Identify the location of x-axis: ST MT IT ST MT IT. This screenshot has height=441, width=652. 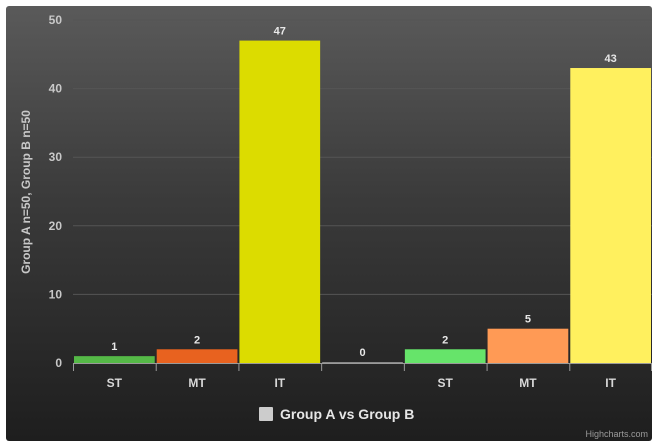
(362, 376).